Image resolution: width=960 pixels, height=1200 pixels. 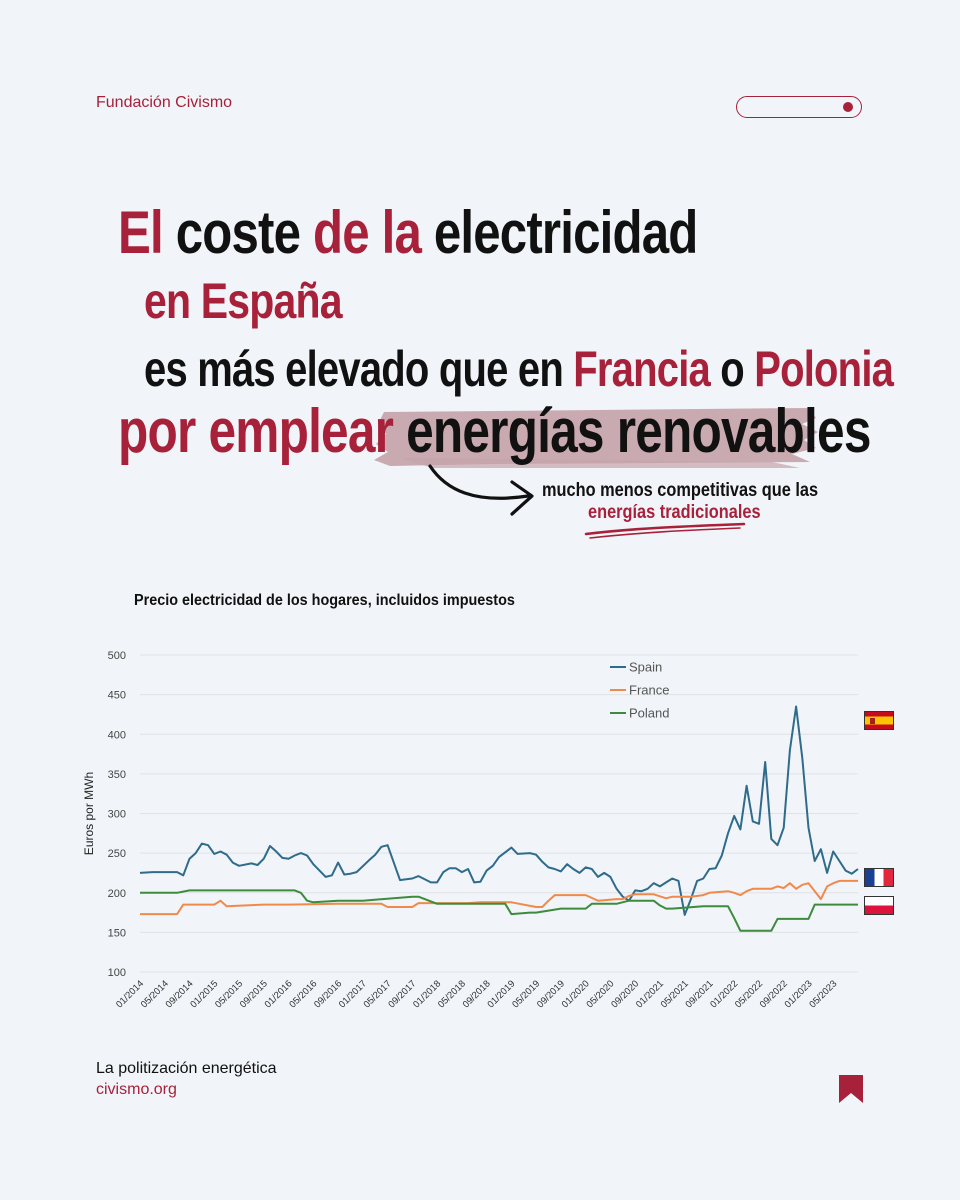 What do you see at coordinates (117, 854) in the screenshot?
I see `y-tick-label: 250` at bounding box center [117, 854].